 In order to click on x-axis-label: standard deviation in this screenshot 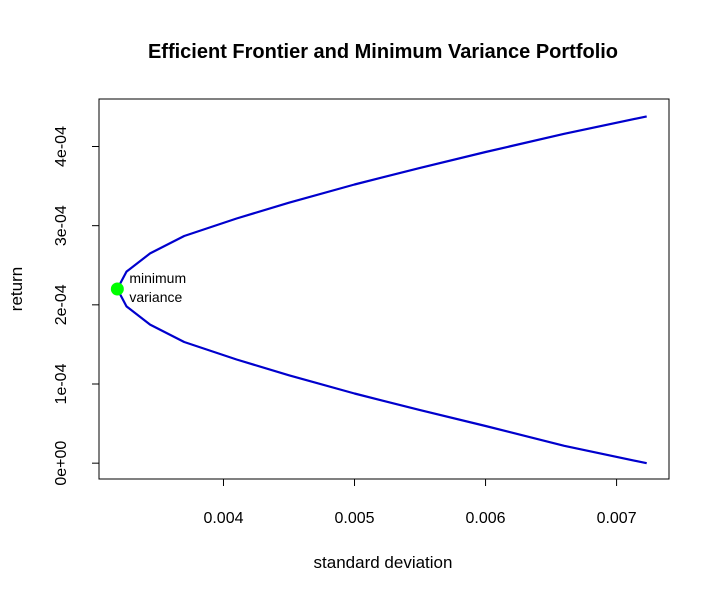, I will do `click(383, 562)`.